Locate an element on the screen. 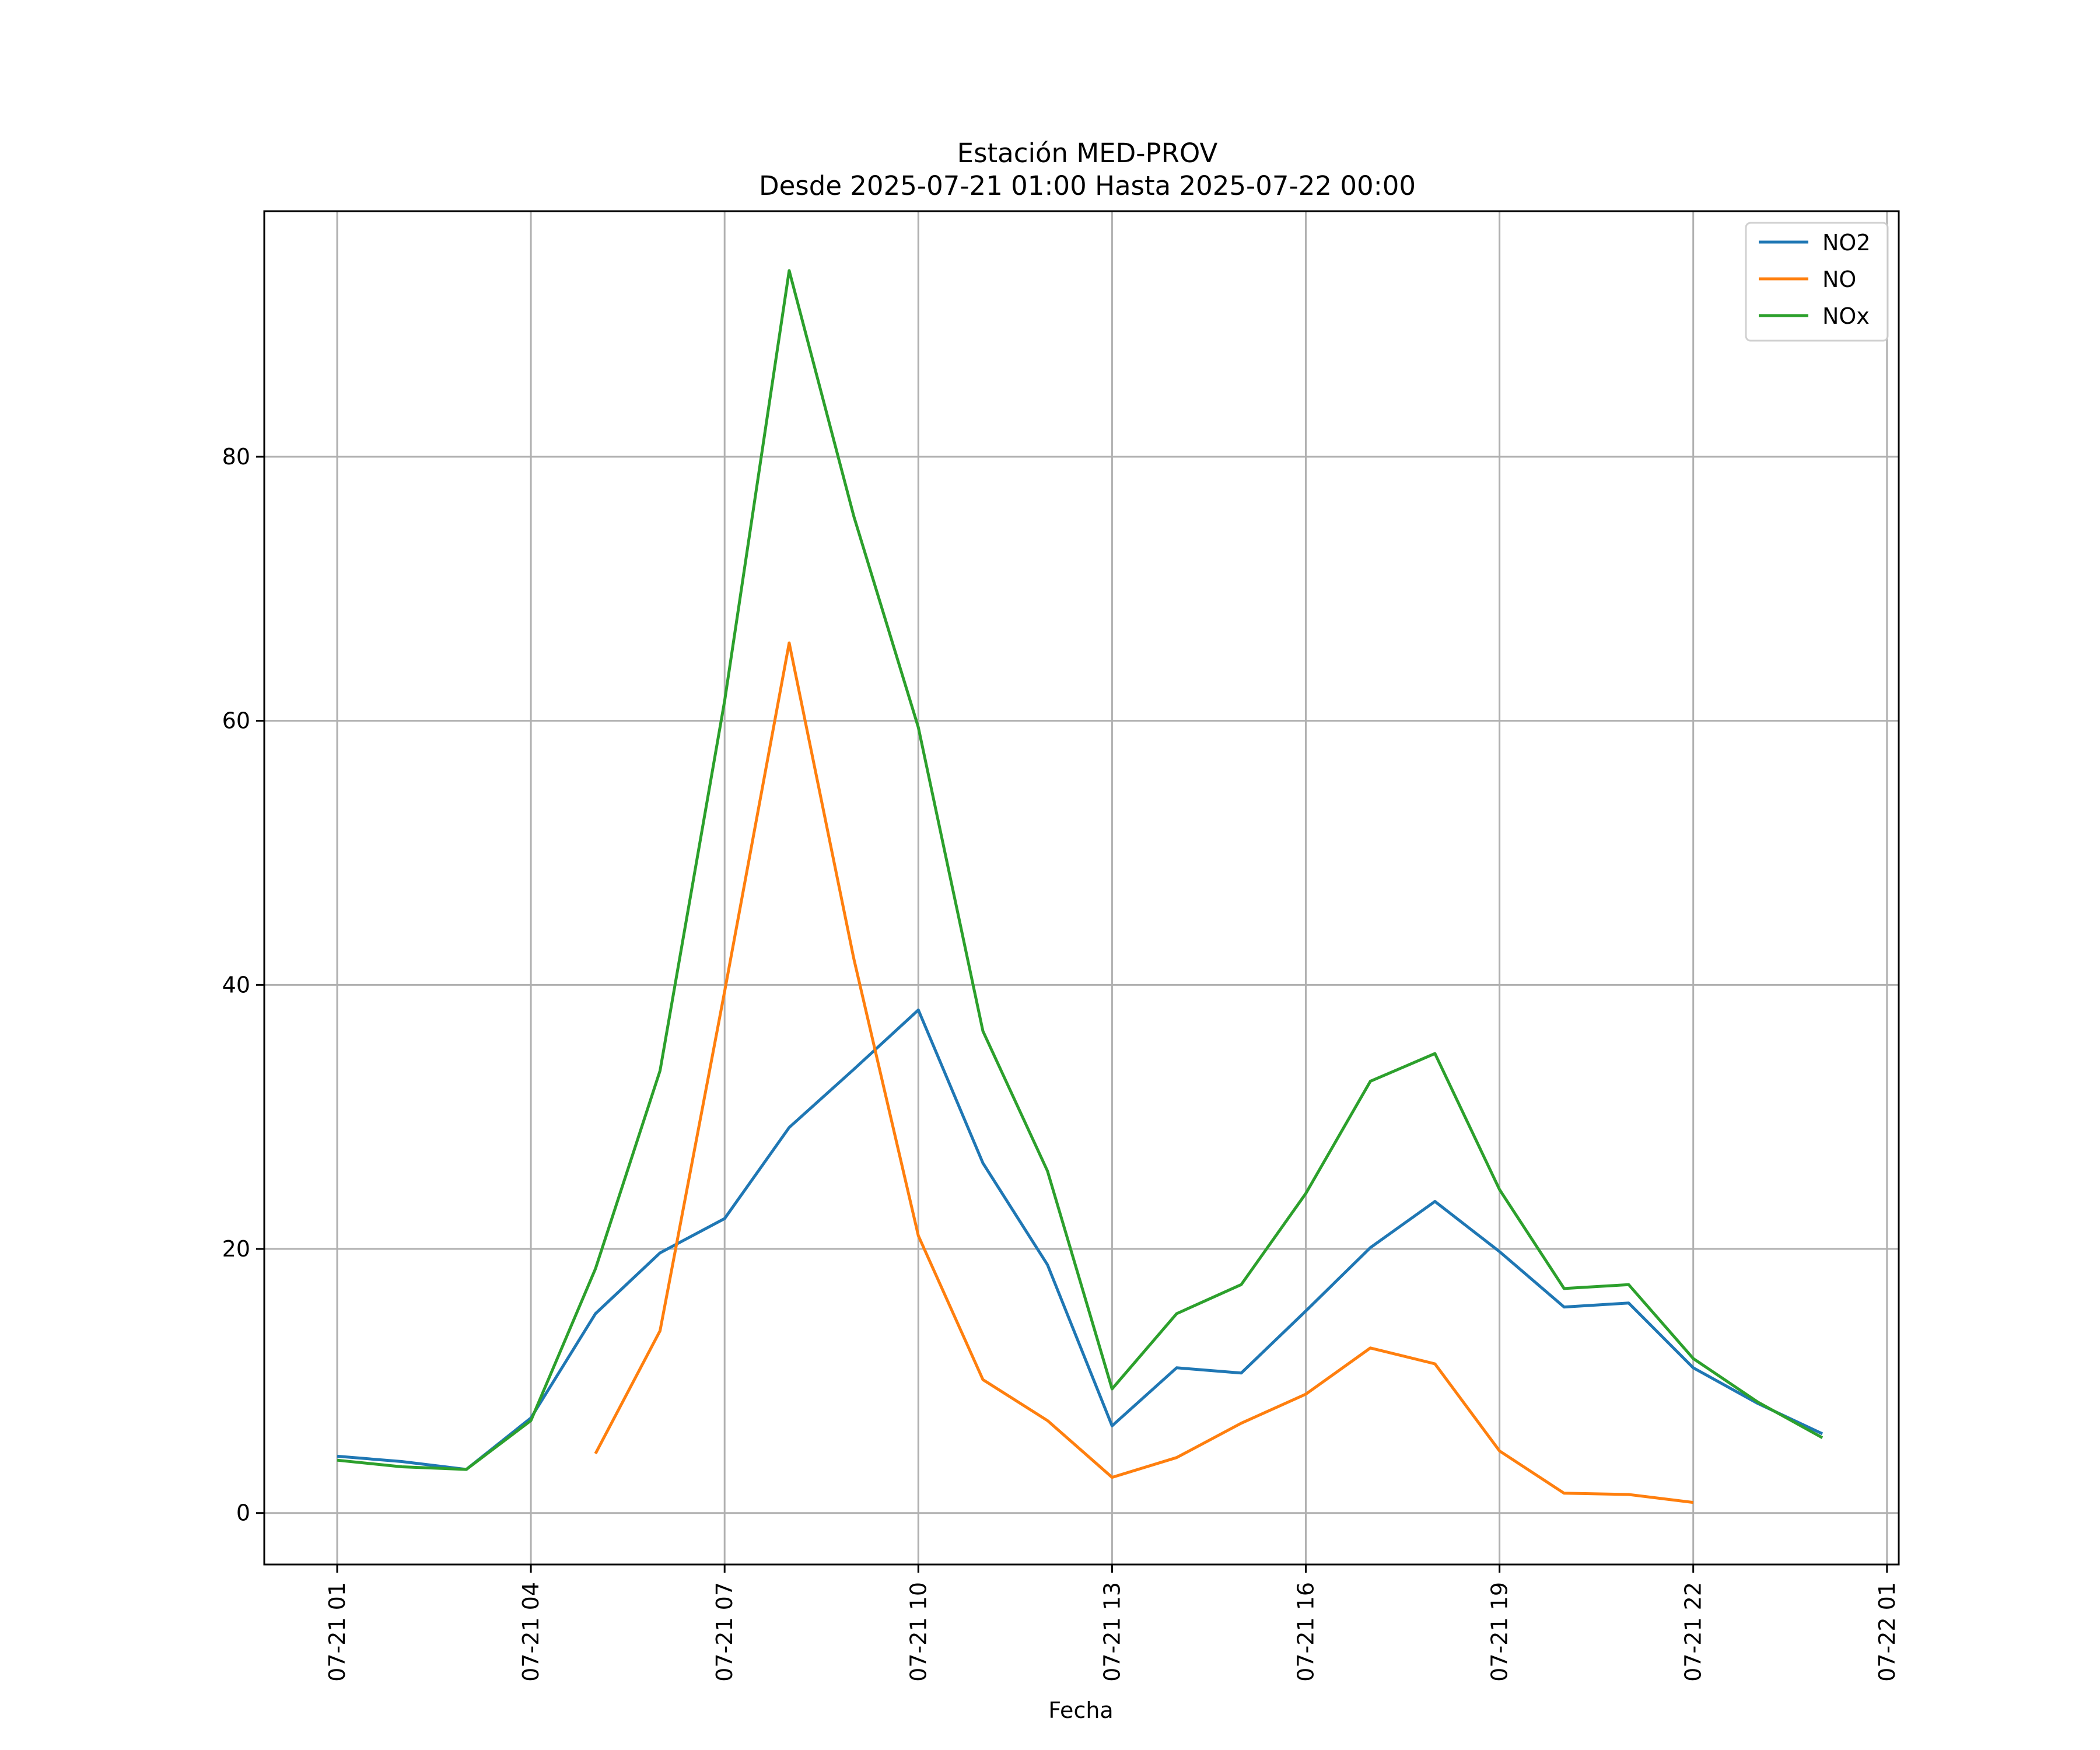 The height and width of the screenshot is (1750, 2100). legend-label: NOx is located at coordinates (1846, 316).